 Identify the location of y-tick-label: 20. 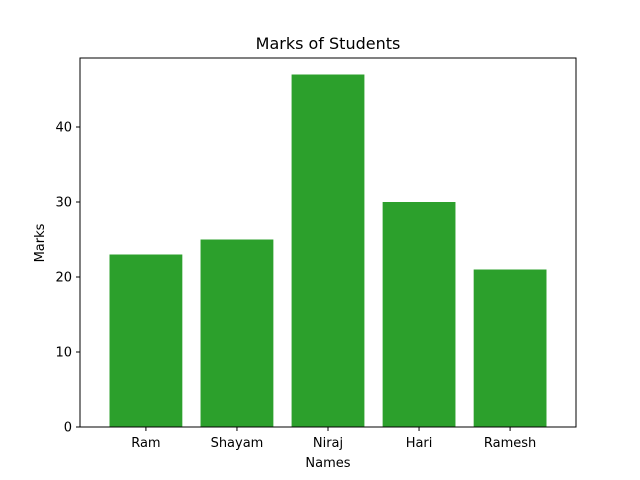
(63, 278).